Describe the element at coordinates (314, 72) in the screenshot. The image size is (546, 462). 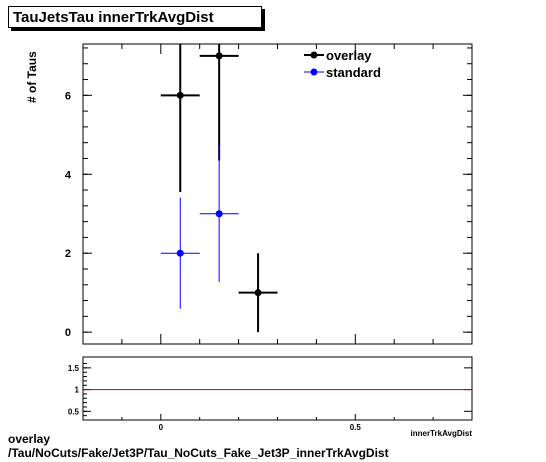
I see `legend-marker-standard` at that location.